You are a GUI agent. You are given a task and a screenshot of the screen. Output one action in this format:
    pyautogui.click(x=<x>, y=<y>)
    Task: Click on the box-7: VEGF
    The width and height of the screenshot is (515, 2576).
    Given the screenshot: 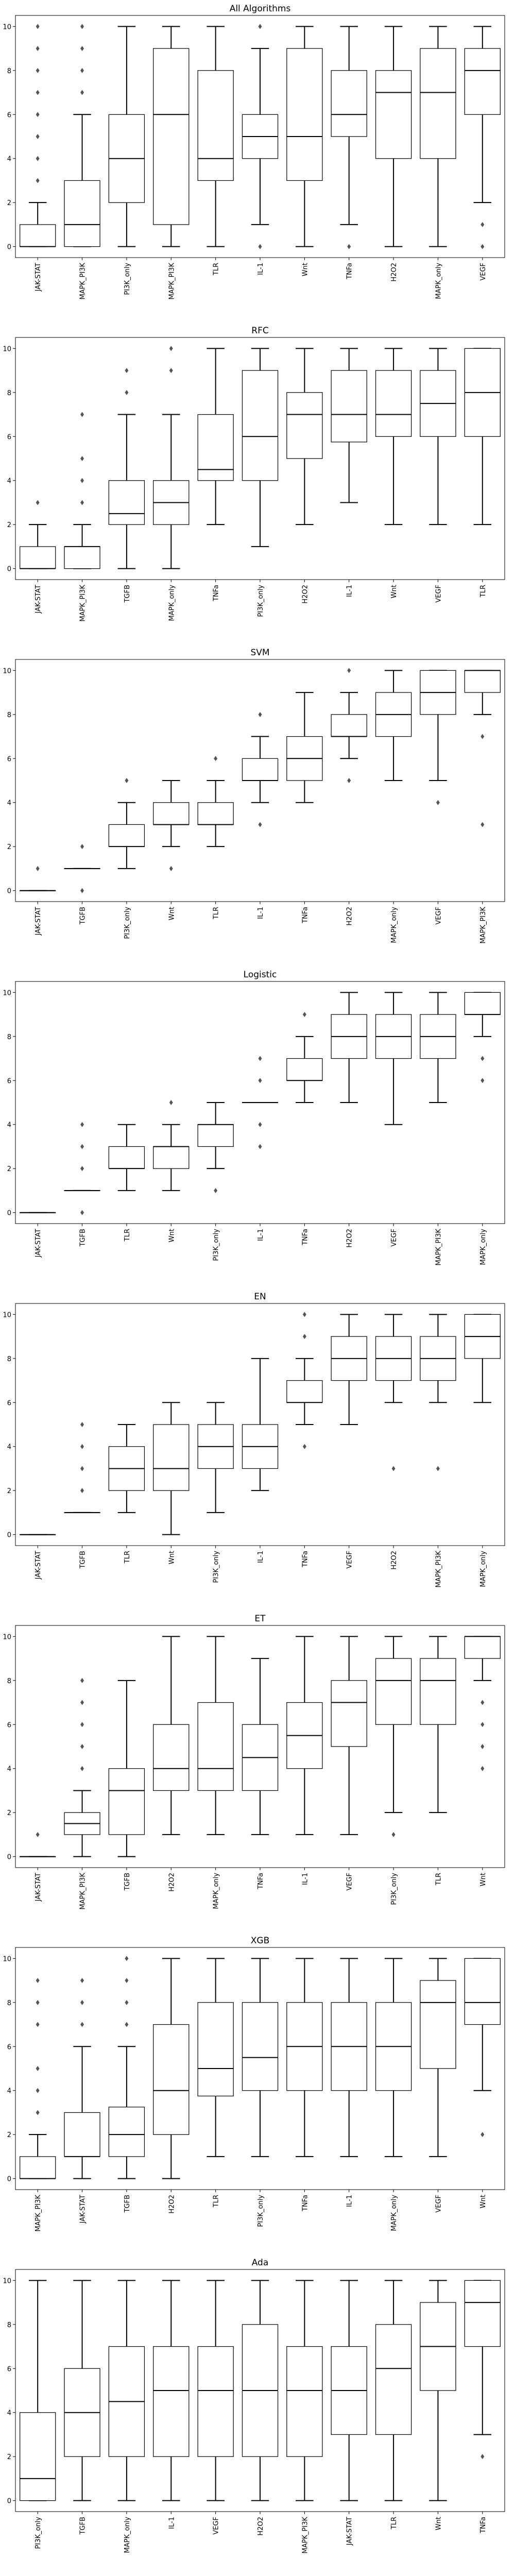 What is the action you would take?
    pyautogui.click(x=349, y=1441)
    